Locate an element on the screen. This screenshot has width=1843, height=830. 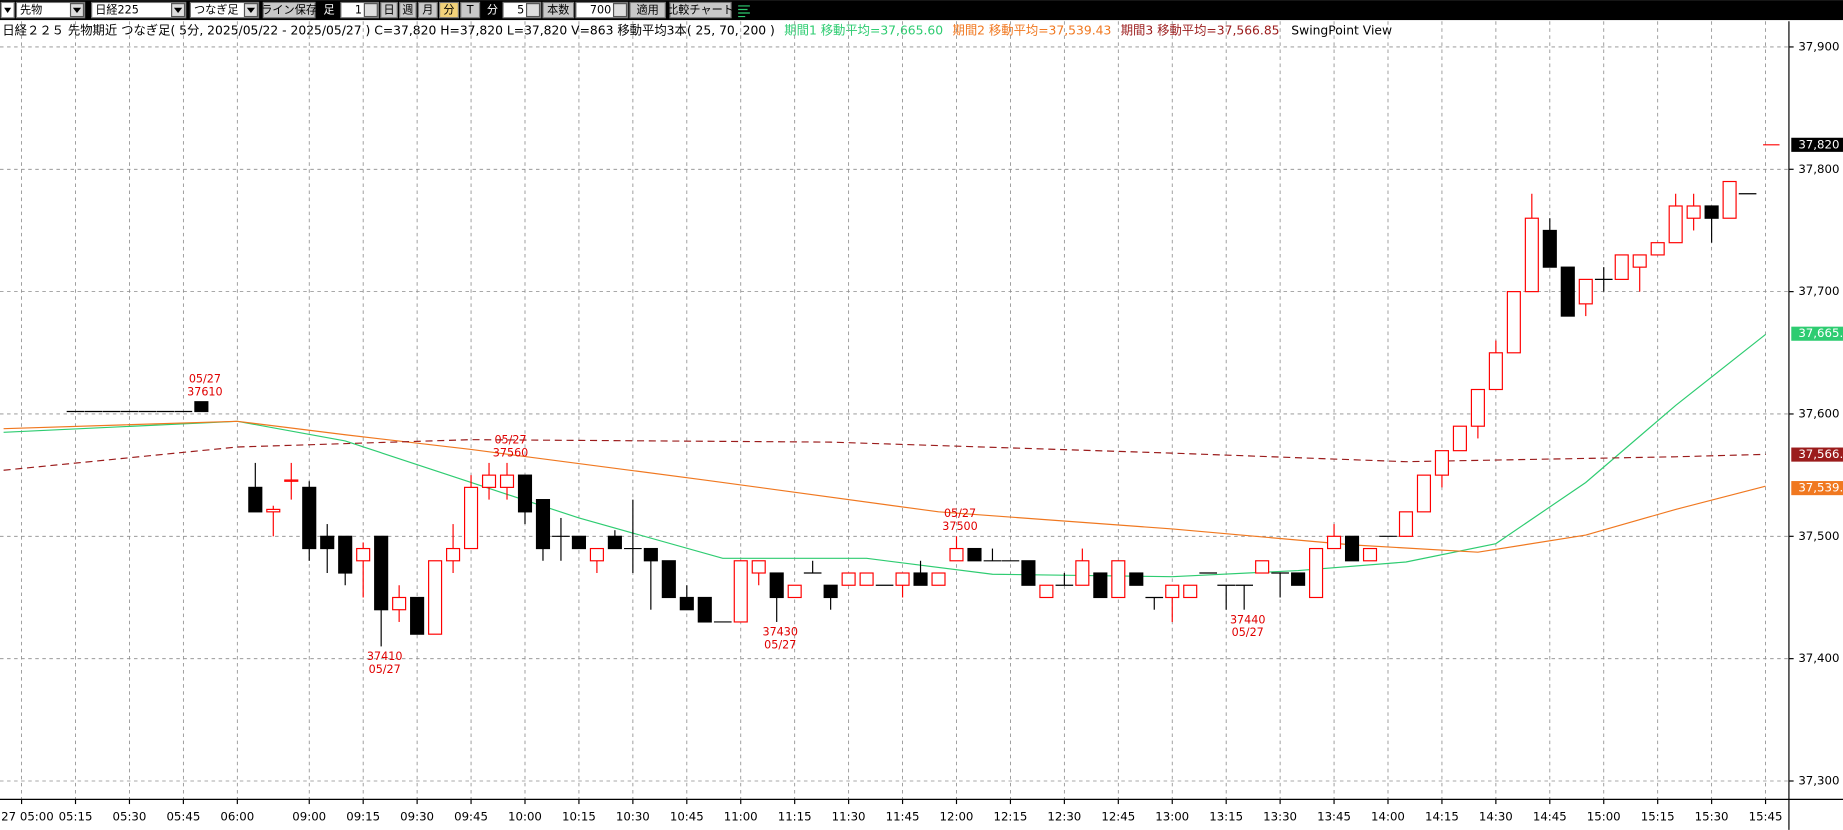
x-tick-label: 10:00 is located at coordinates (525, 816).